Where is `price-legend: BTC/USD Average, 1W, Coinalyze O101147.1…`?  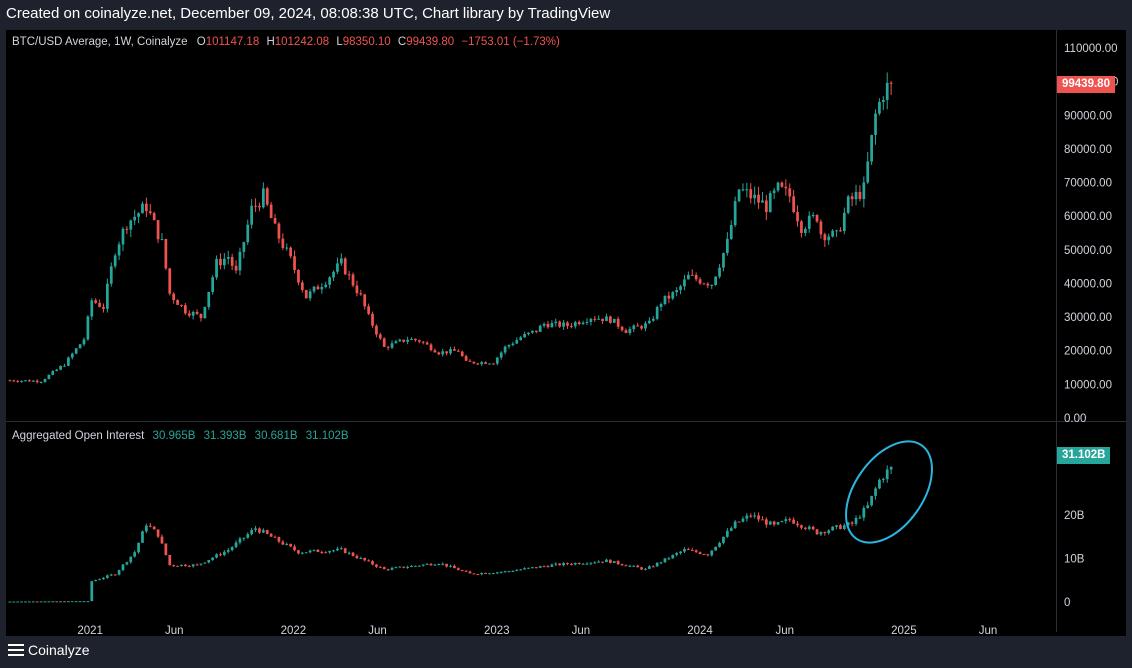 price-legend: BTC/USD Average, 1W, Coinalyze O101147.1… is located at coordinates (286, 42).